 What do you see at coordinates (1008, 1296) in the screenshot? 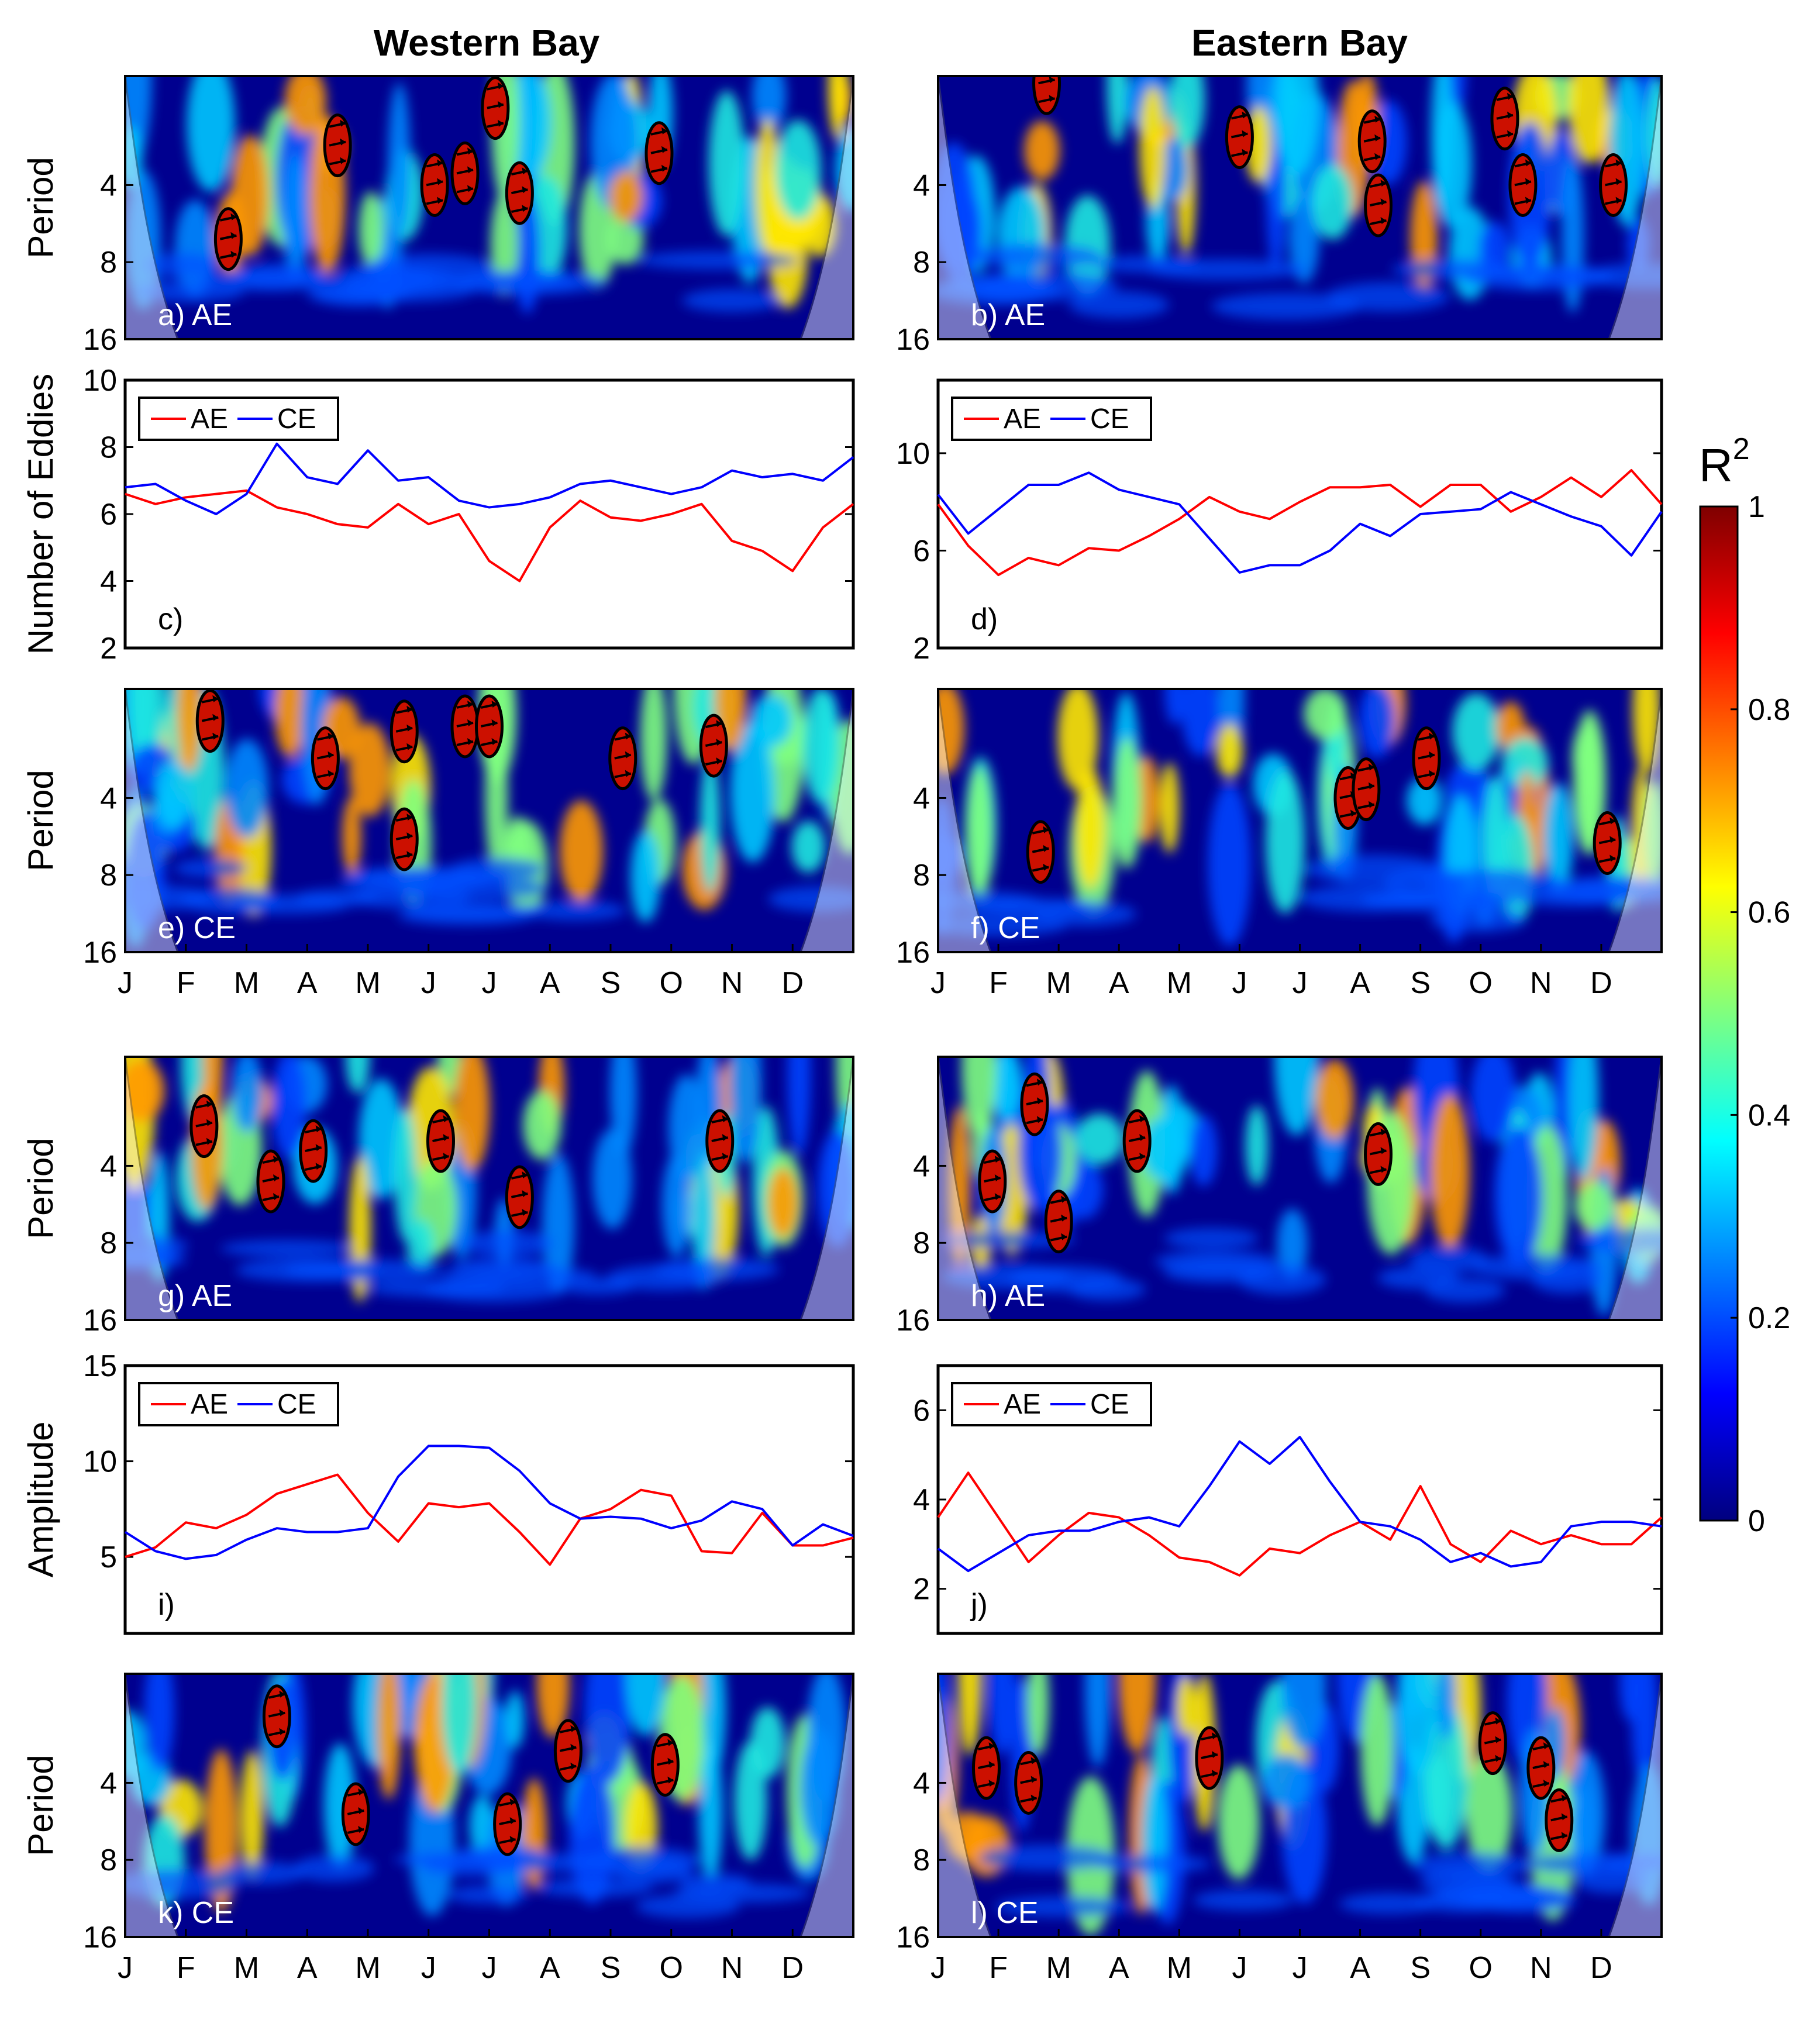
I see `panel-label: h) AE` at bounding box center [1008, 1296].